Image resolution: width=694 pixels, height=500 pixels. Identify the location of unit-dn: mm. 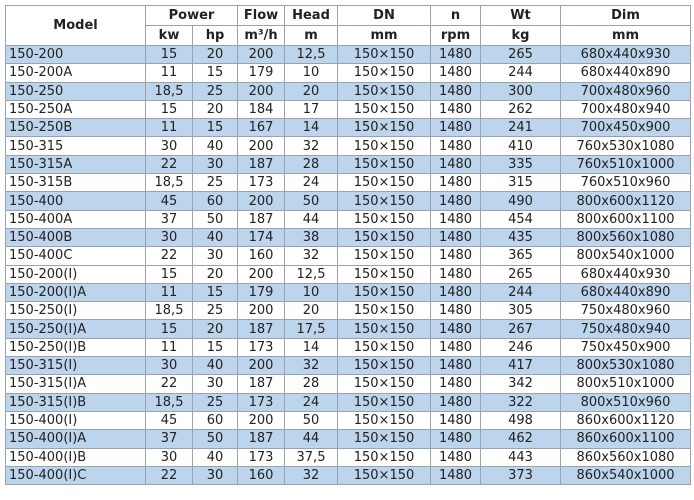
(384, 35).